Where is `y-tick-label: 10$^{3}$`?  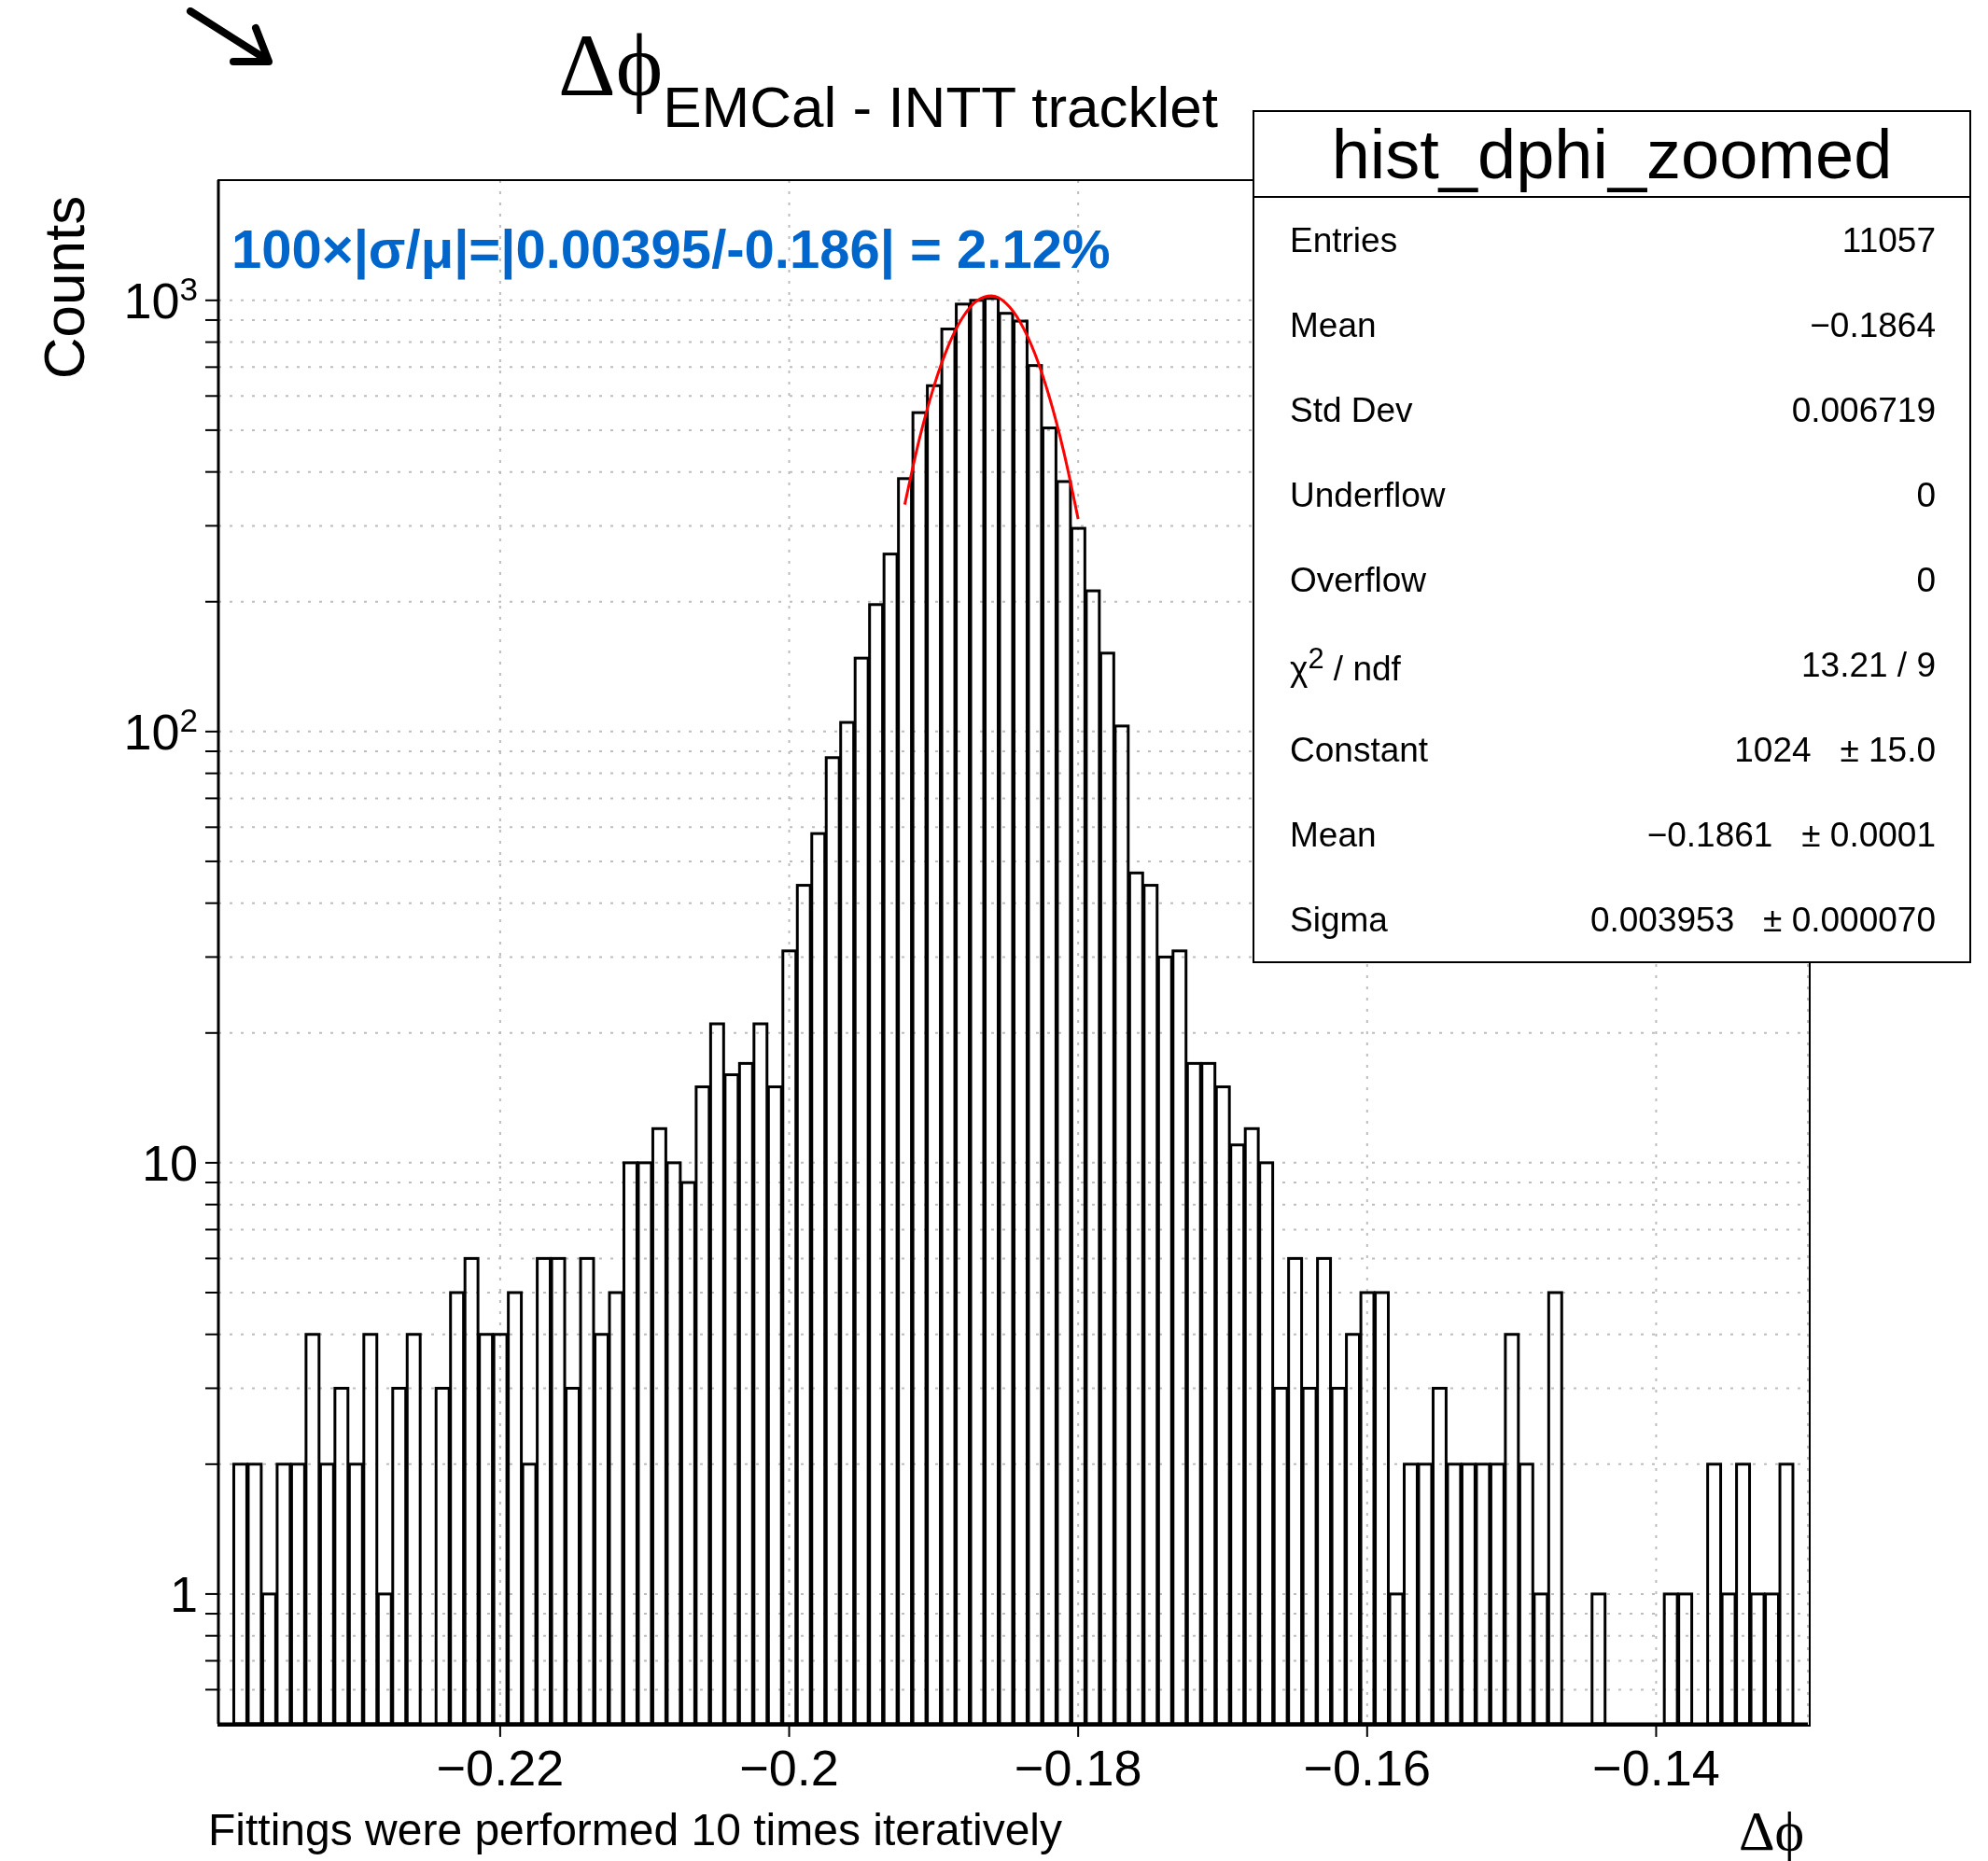 y-tick-label: 10$^{3}$ is located at coordinates (160, 299).